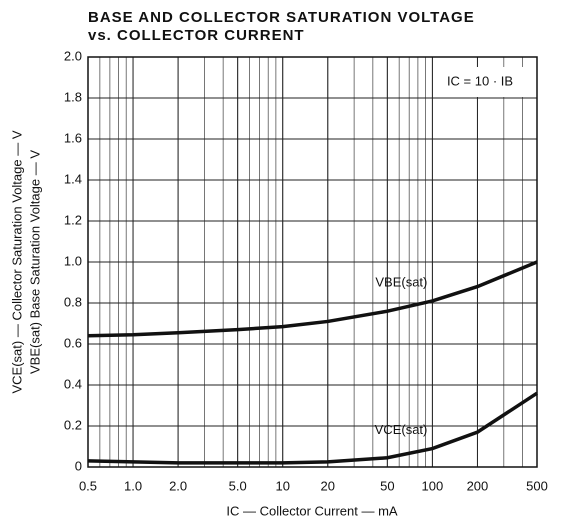 The image size is (569, 525). What do you see at coordinates (537, 485) in the screenshot?
I see `x-tick-label: 500` at bounding box center [537, 485].